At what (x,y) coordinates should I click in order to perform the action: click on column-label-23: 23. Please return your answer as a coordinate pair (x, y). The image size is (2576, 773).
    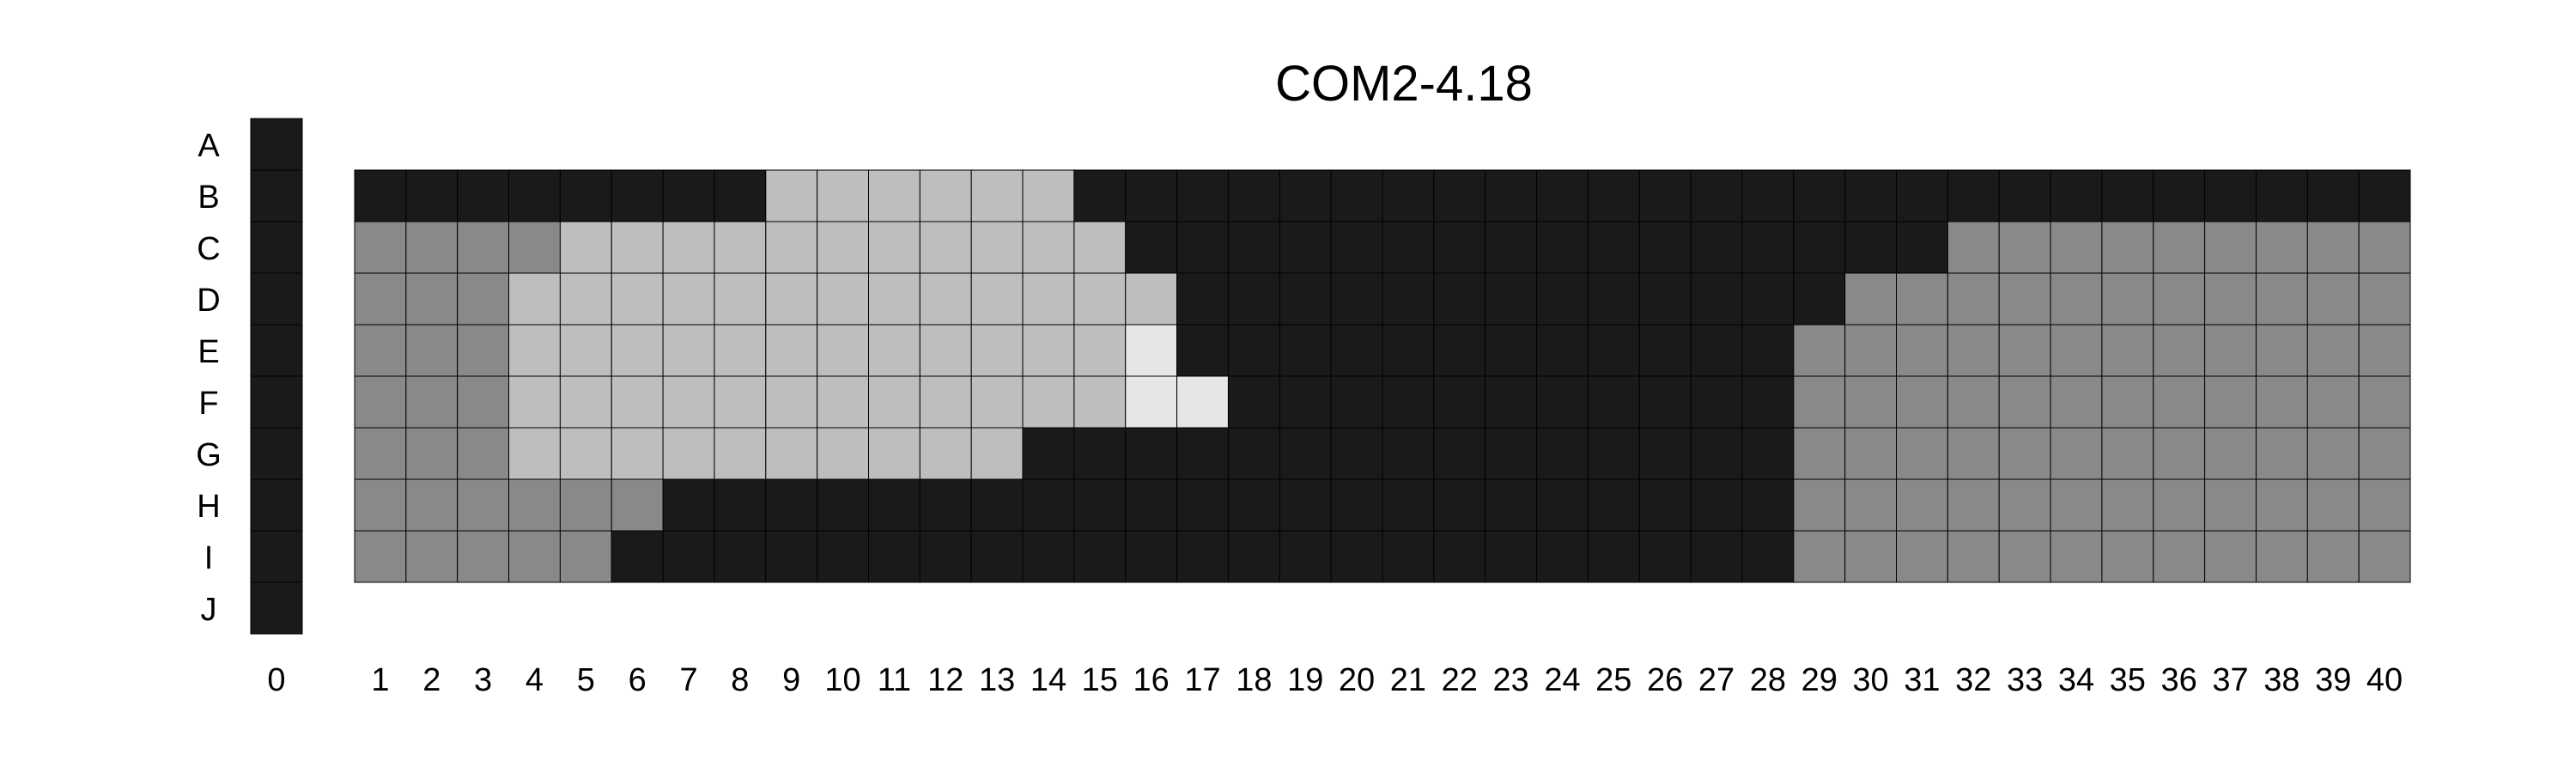
    Looking at the image, I should click on (1510, 680).